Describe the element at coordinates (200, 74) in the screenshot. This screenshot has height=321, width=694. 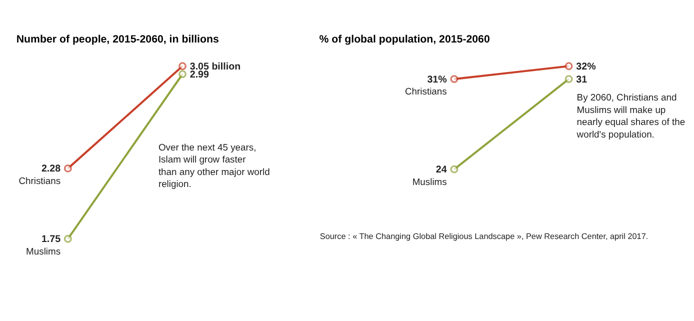
I see `data-label: 2.99` at that location.